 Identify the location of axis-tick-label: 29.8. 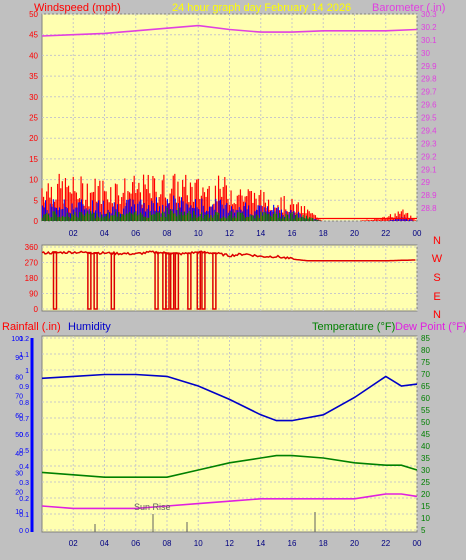
(429, 79).